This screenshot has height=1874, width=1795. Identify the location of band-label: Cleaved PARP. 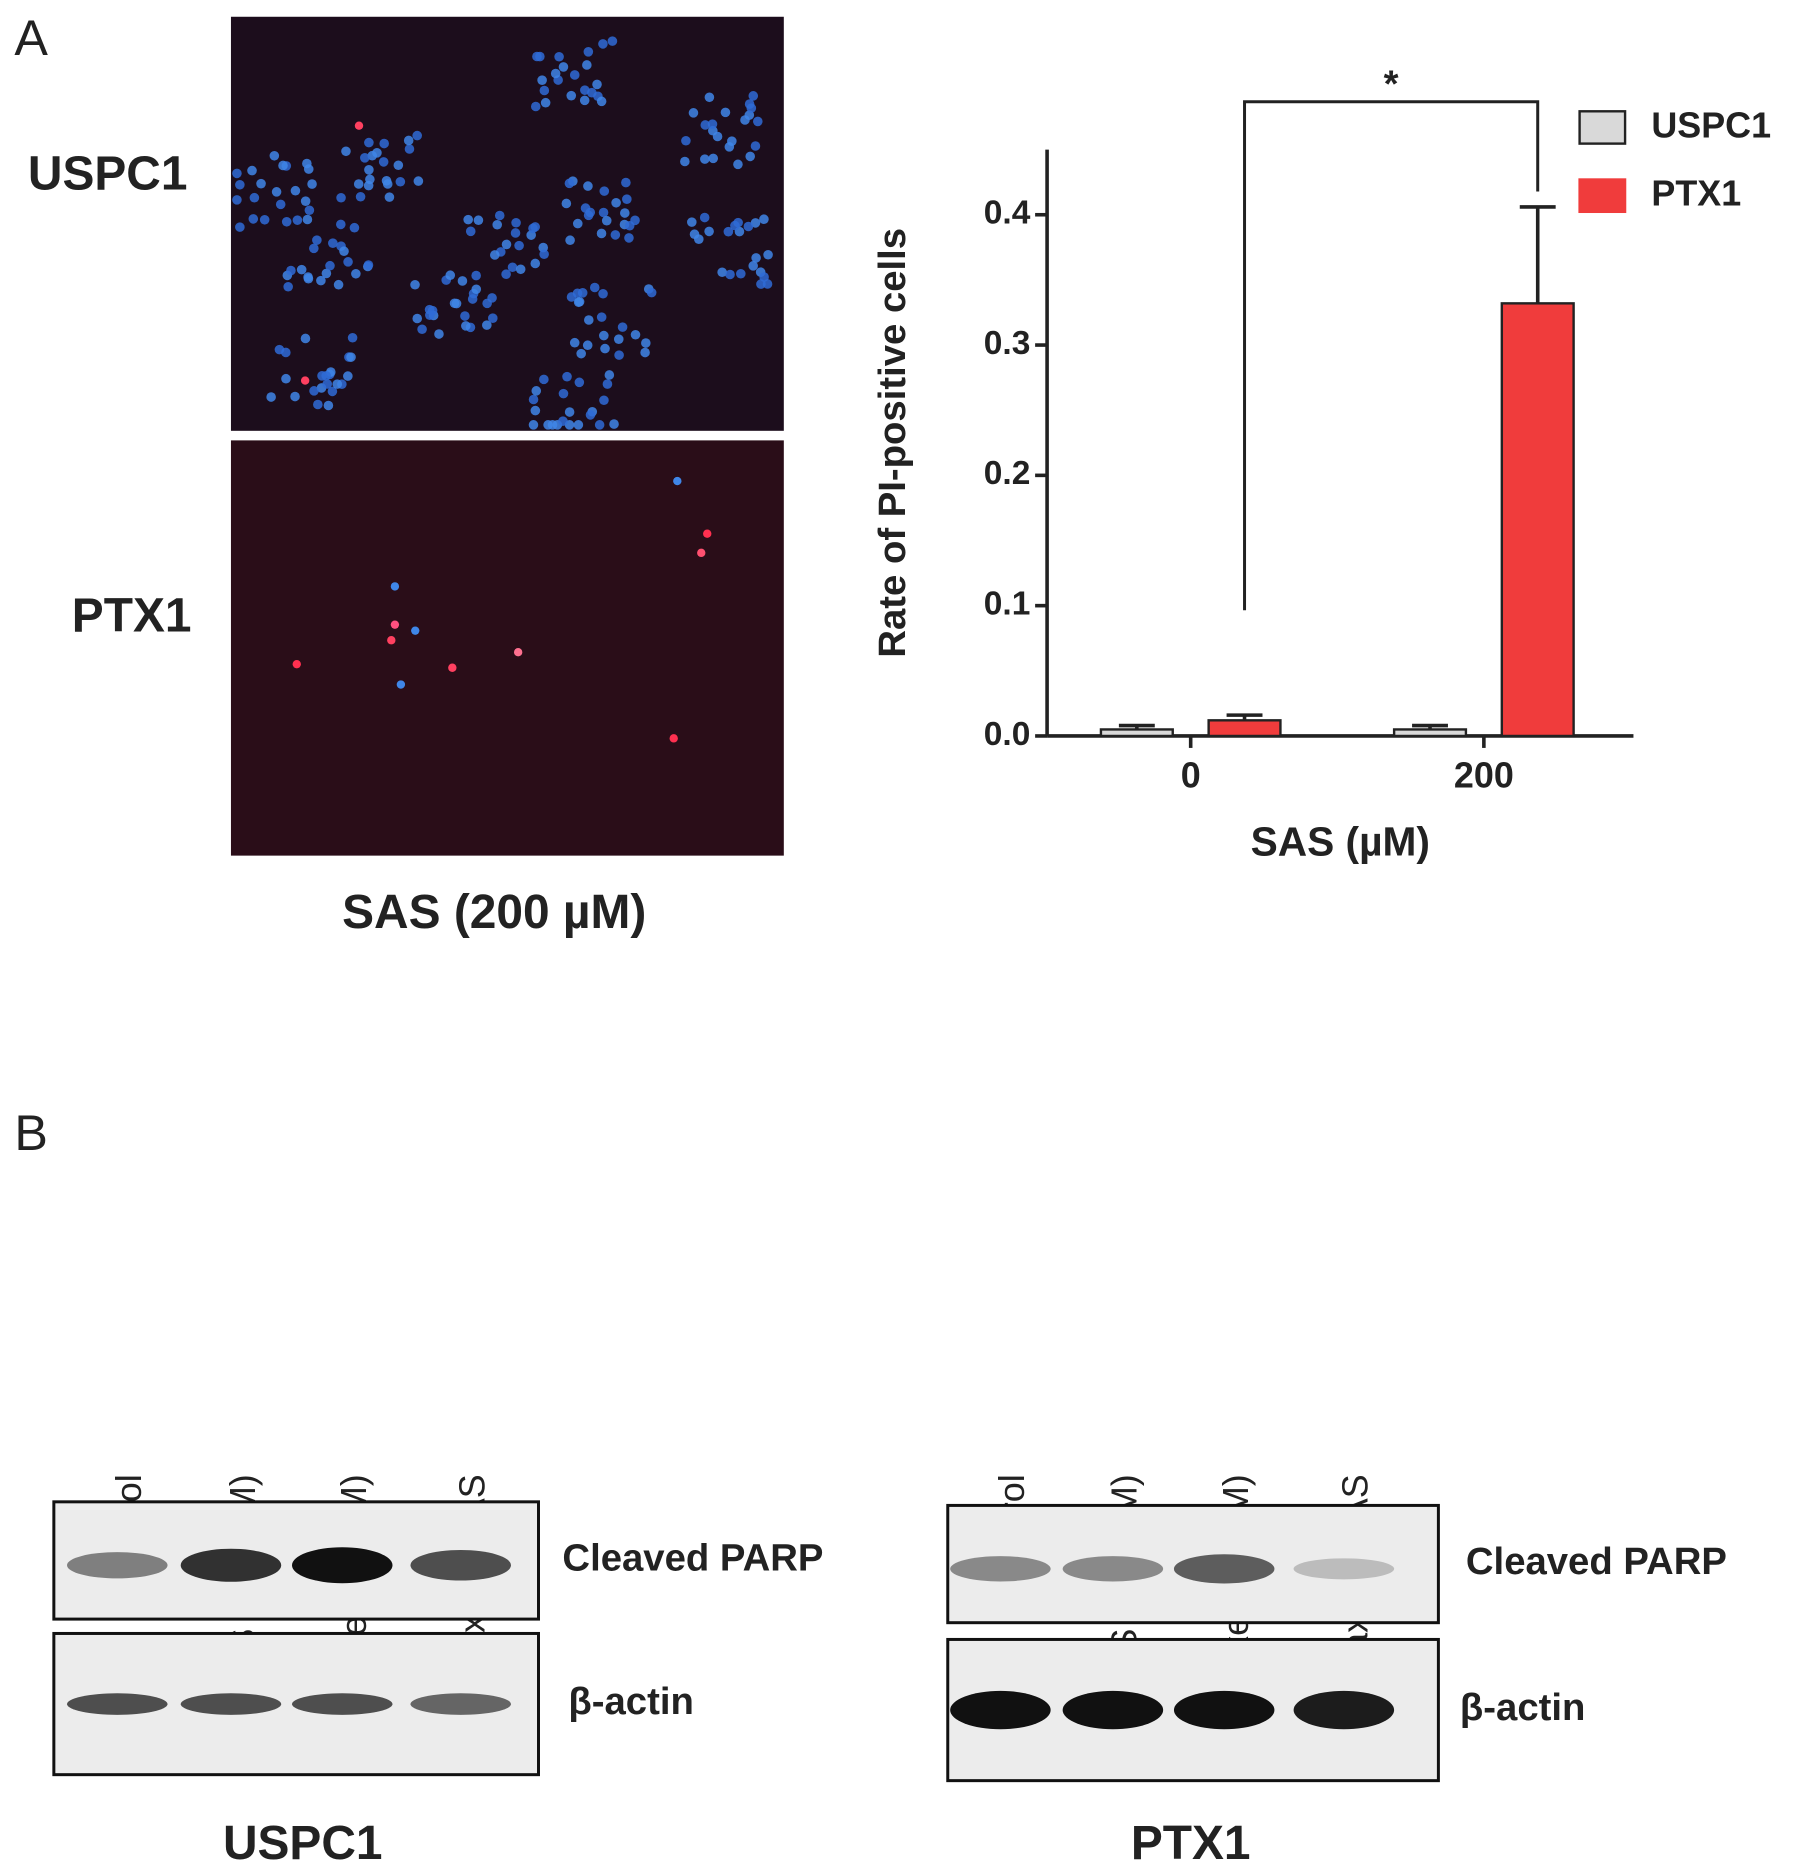
(692, 1558).